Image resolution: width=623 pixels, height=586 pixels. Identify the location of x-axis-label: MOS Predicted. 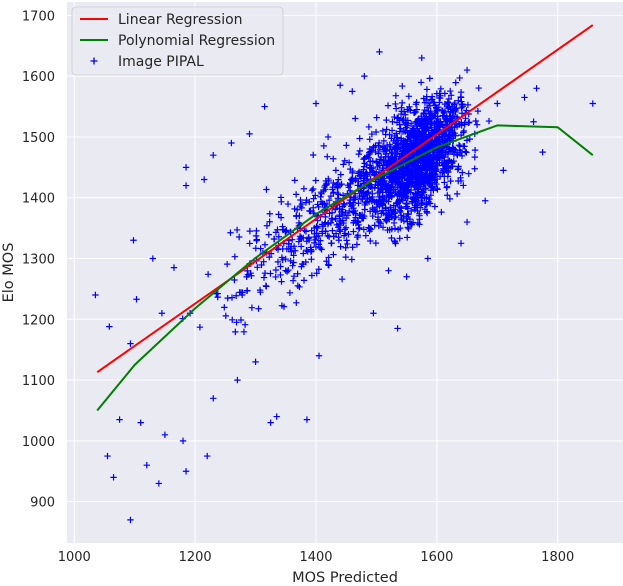
(345, 578).